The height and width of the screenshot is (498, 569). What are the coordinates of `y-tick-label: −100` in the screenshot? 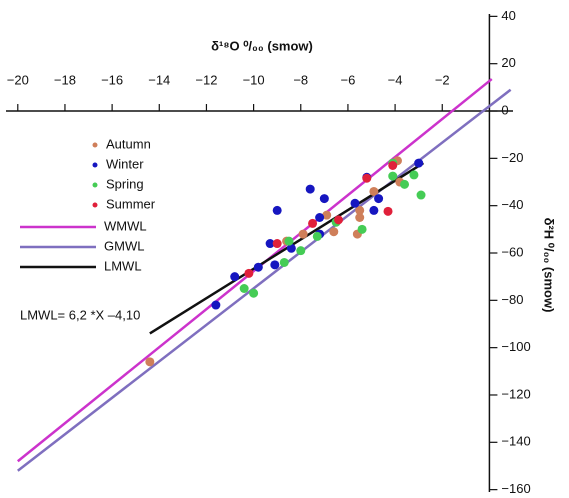 It's located at (515, 346).